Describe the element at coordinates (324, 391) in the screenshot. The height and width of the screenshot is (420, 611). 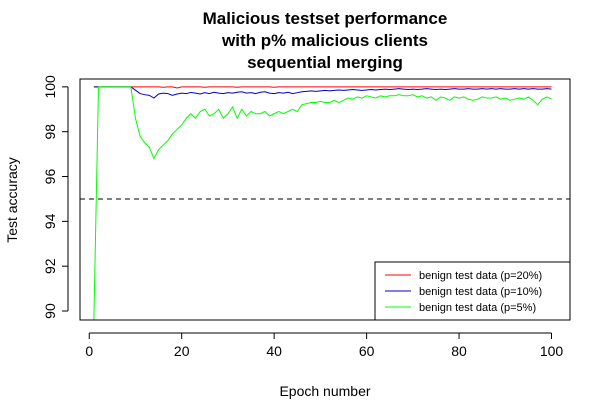
I see `x-axis-label: Epoch number` at that location.